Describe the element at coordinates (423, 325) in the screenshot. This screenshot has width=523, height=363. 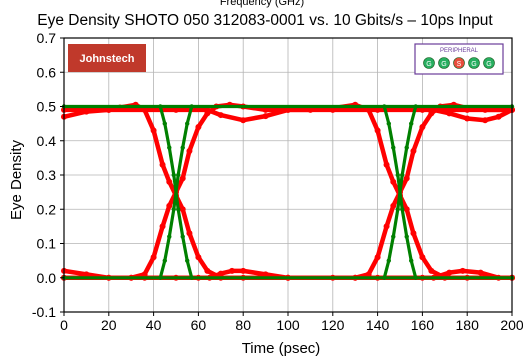
I see `x-tick-label: 160` at that location.